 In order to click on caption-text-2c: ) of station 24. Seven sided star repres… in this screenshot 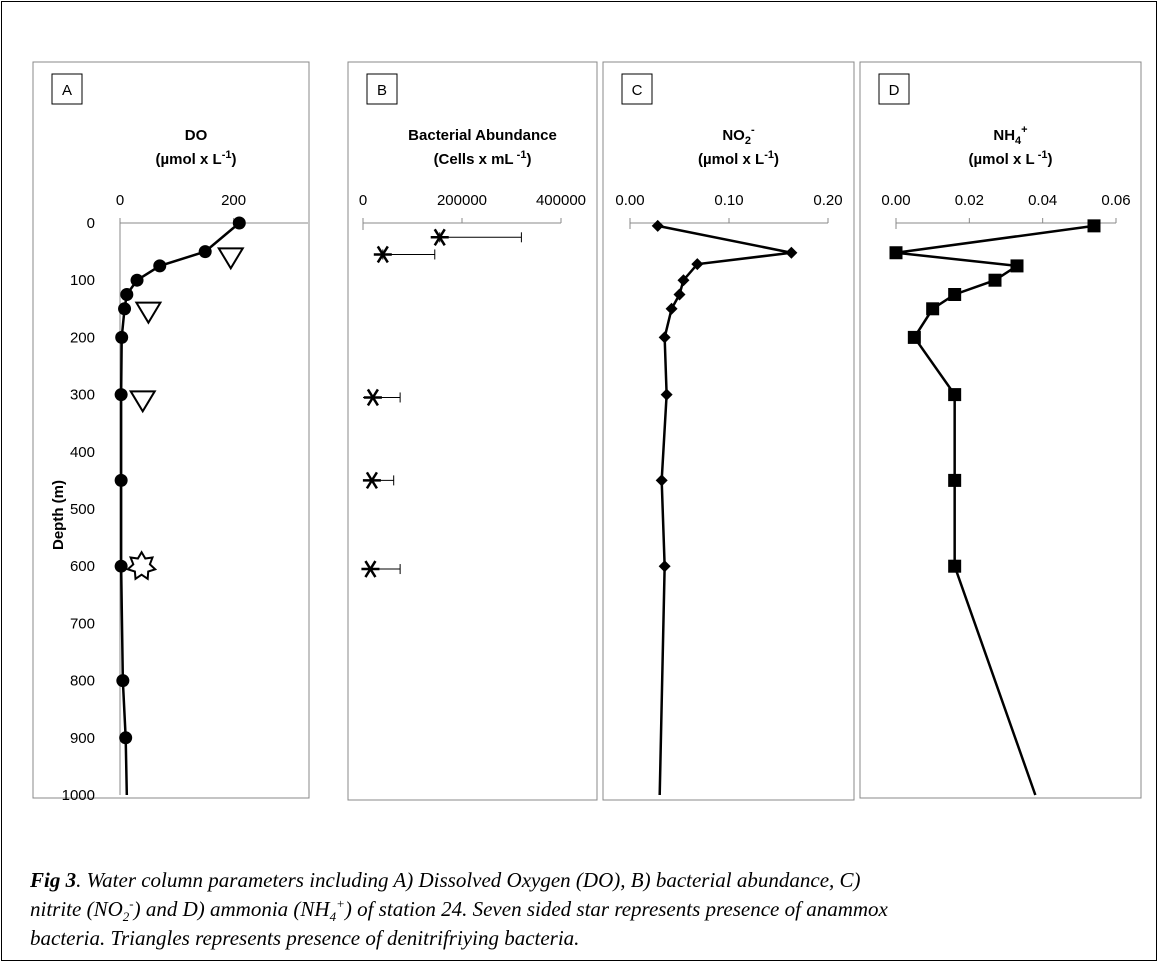, I will do `click(616, 909)`.